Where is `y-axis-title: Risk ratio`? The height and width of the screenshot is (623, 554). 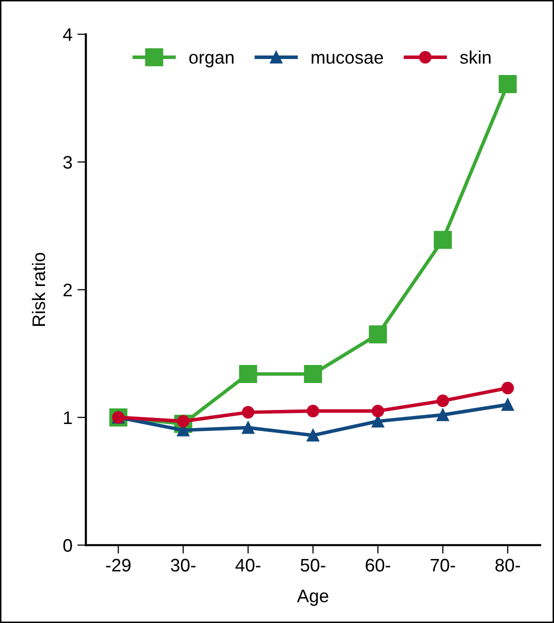
y-axis-title: Risk ratio is located at coordinates (39, 289).